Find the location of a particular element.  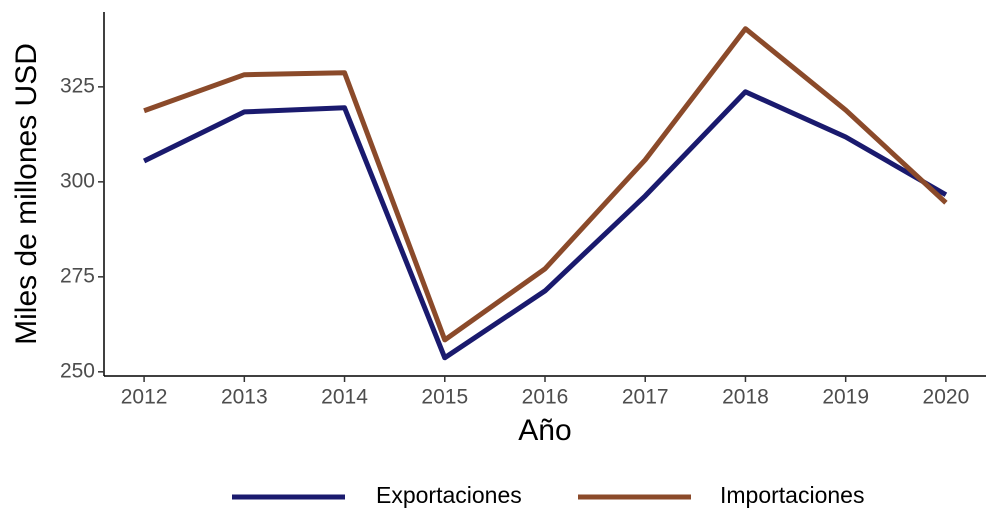

x-axis-title: Año is located at coordinates (544, 430).